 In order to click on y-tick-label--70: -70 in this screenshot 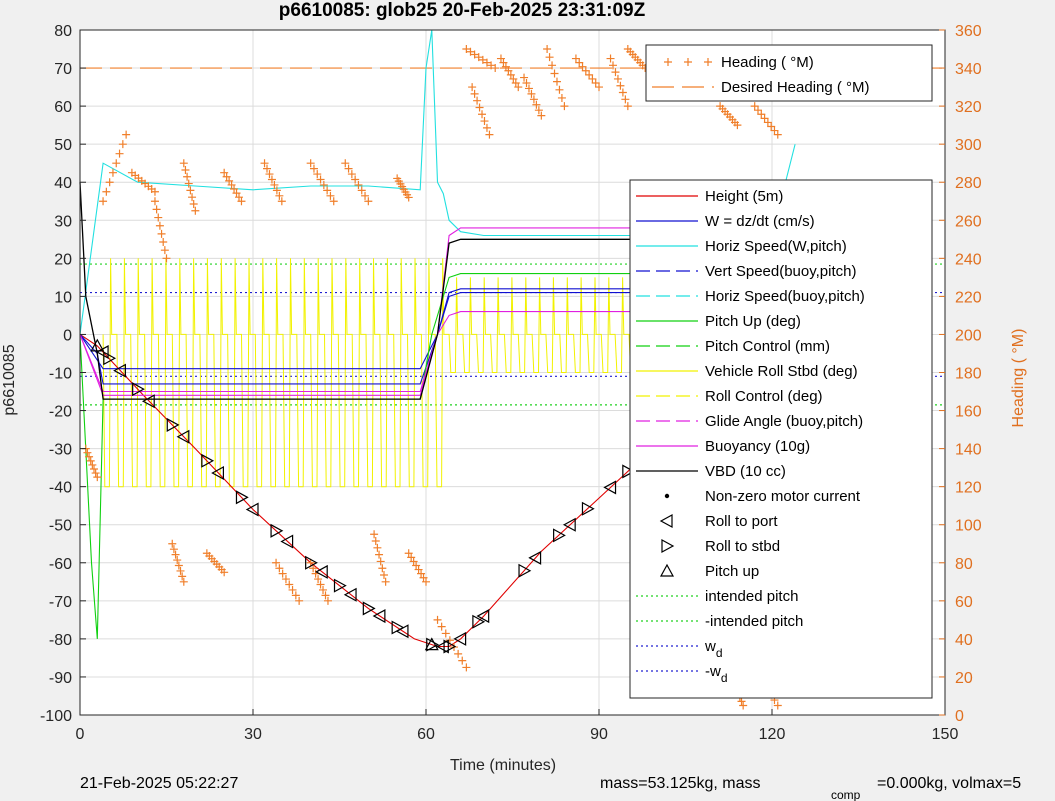, I will do `click(60, 602)`.